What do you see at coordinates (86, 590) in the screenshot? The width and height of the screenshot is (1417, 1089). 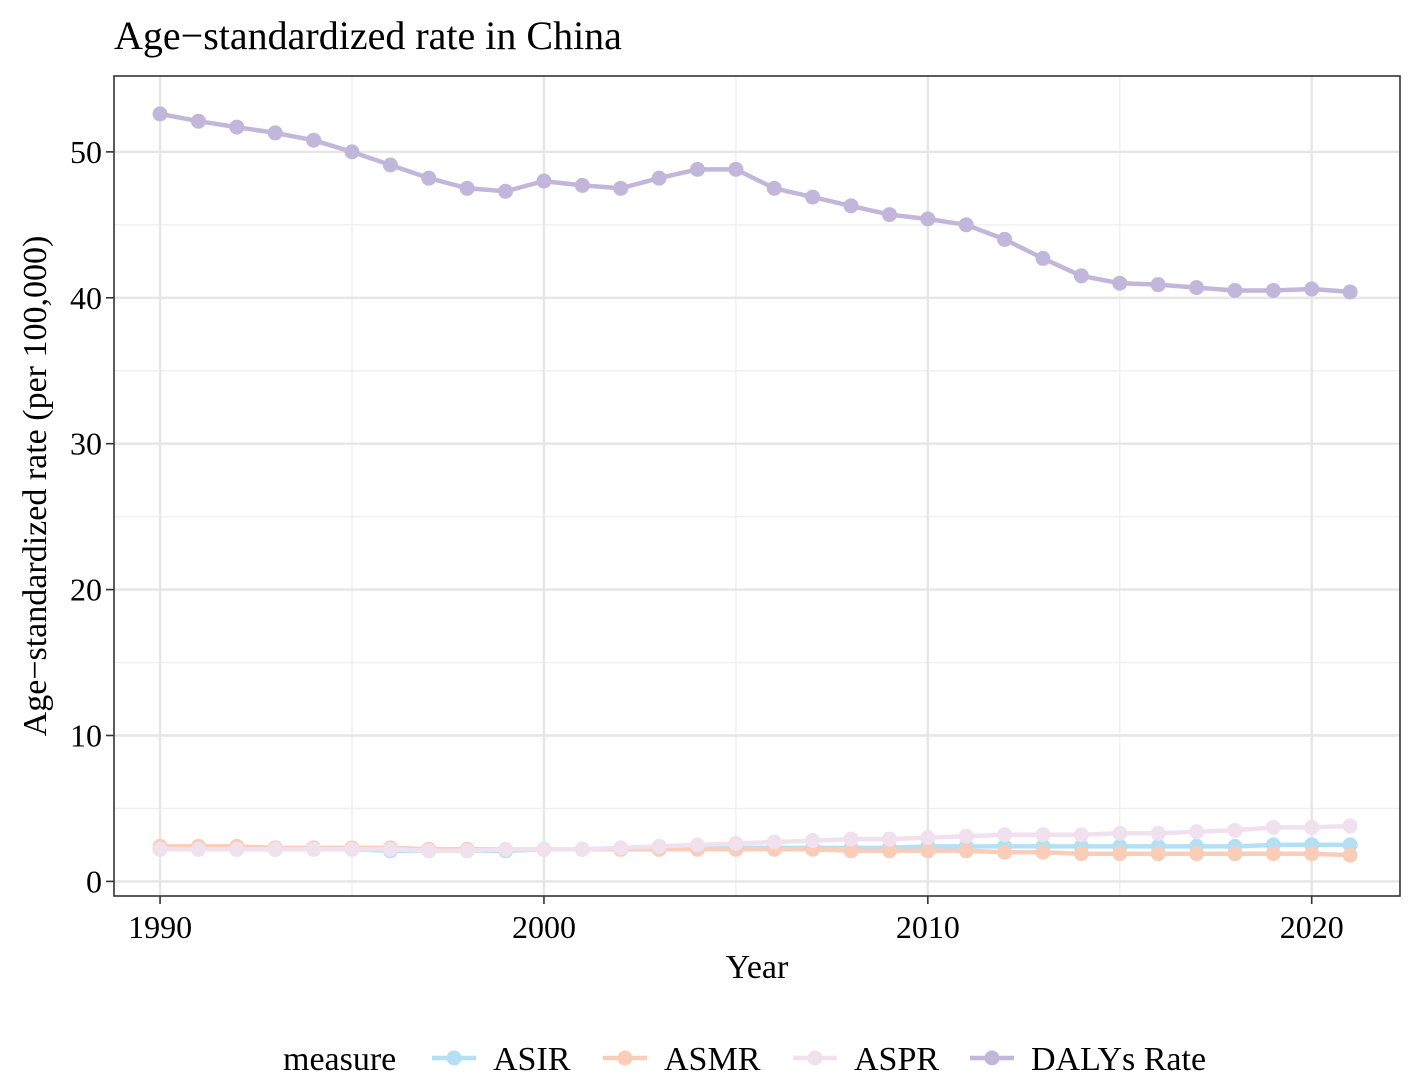 I see `y-tick-label: 20` at bounding box center [86, 590].